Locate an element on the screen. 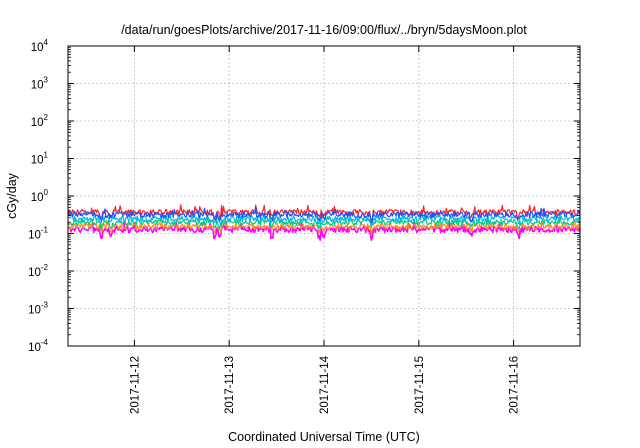  y-tick-exponent: 3 is located at coordinates (46, 80).